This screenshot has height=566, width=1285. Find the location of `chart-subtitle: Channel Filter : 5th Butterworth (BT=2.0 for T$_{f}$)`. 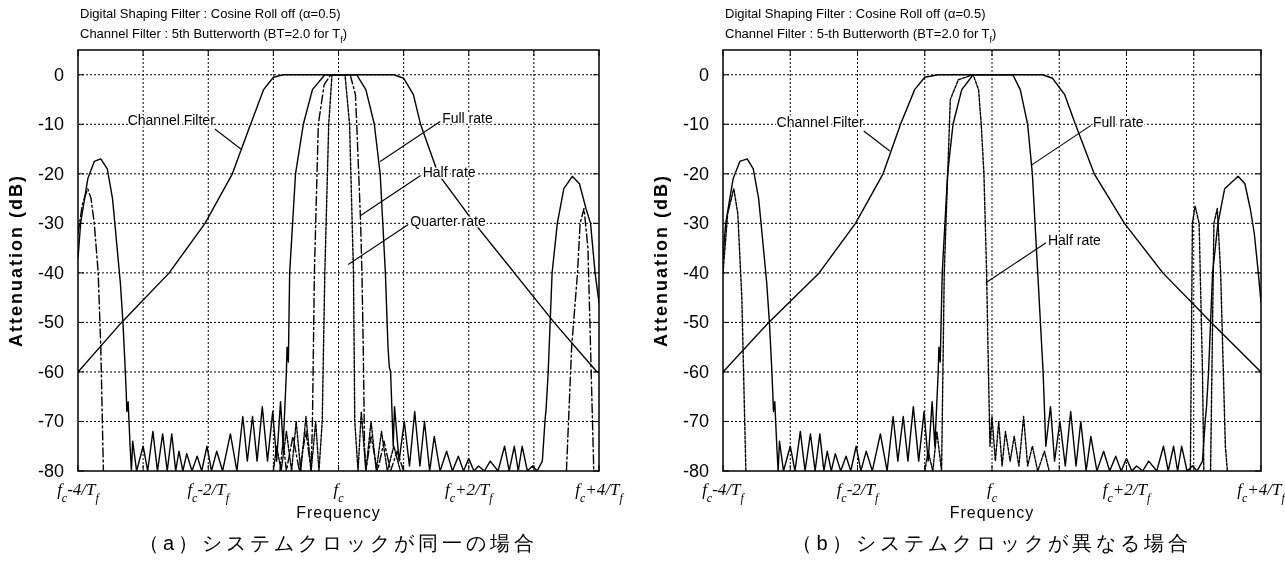

chart-subtitle: Channel Filter : 5th Butterworth (BT=2.0 for T$_{f}$) is located at coordinates (214, 35).